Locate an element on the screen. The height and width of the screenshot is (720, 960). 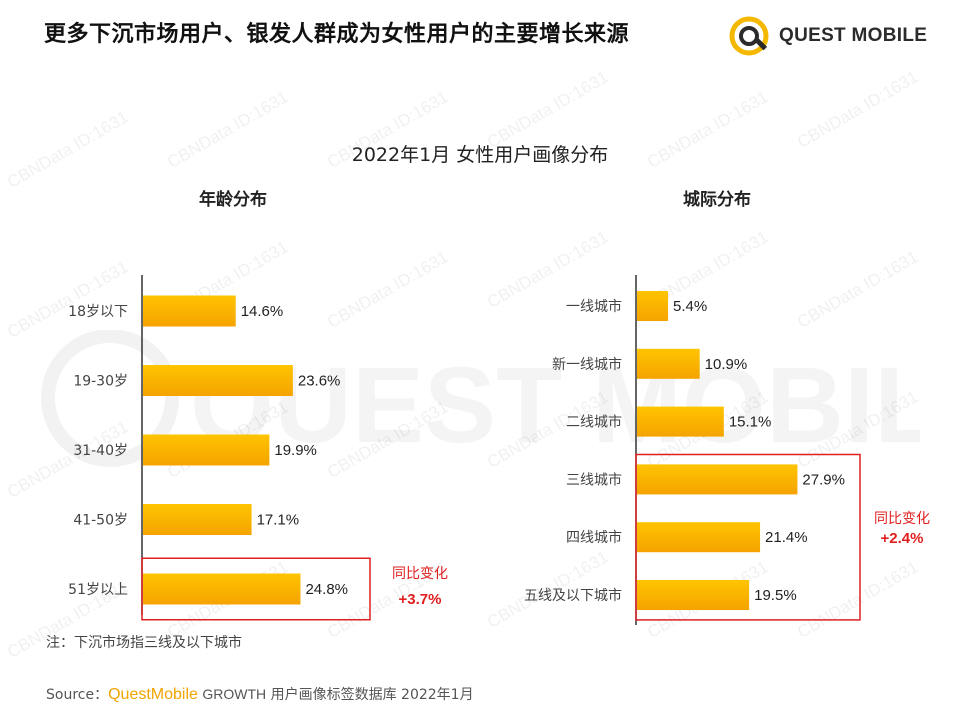
value-label: 27.9% is located at coordinates (823, 479).